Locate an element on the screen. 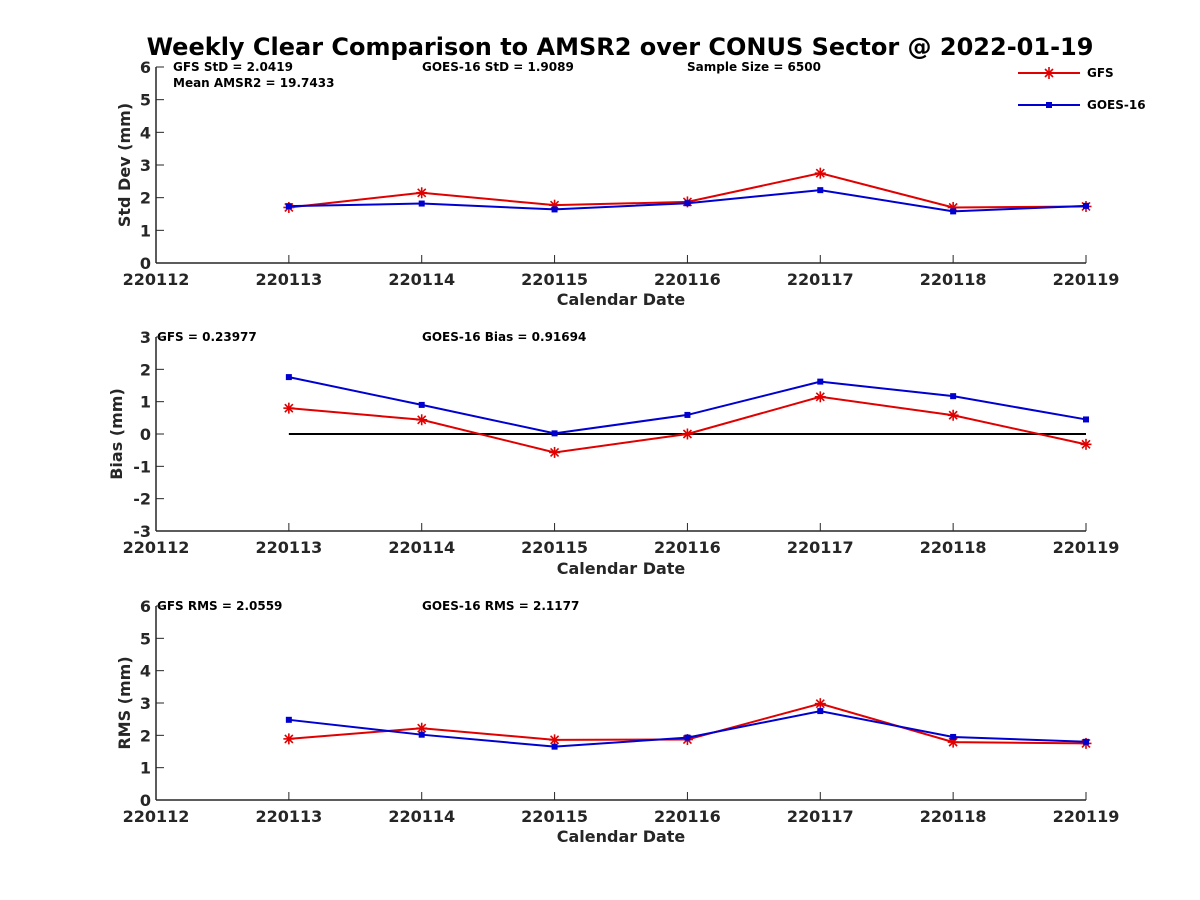  legend: GFS GOES-16 is located at coordinates (1082, 89).